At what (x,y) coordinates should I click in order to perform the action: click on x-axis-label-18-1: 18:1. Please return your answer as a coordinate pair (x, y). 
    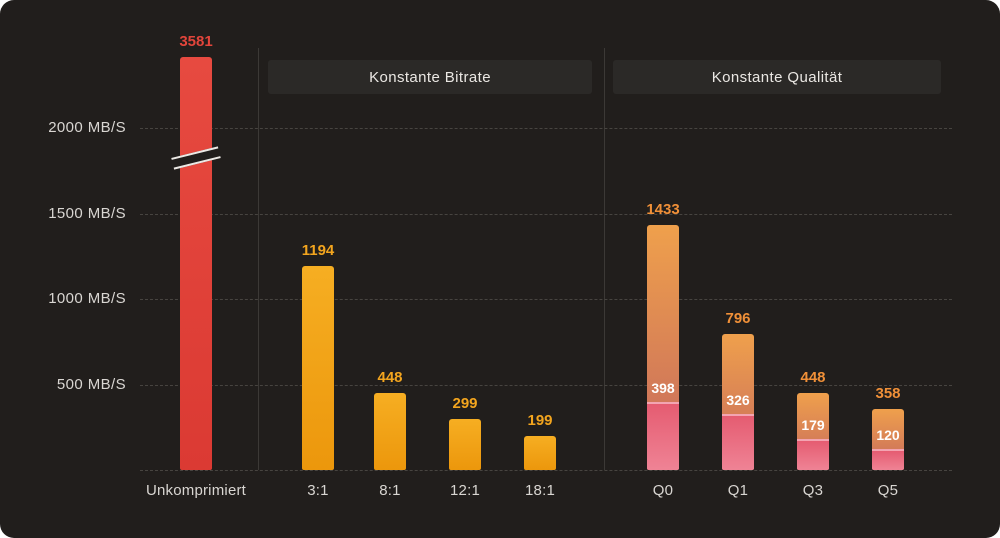
    Looking at the image, I should click on (540, 490).